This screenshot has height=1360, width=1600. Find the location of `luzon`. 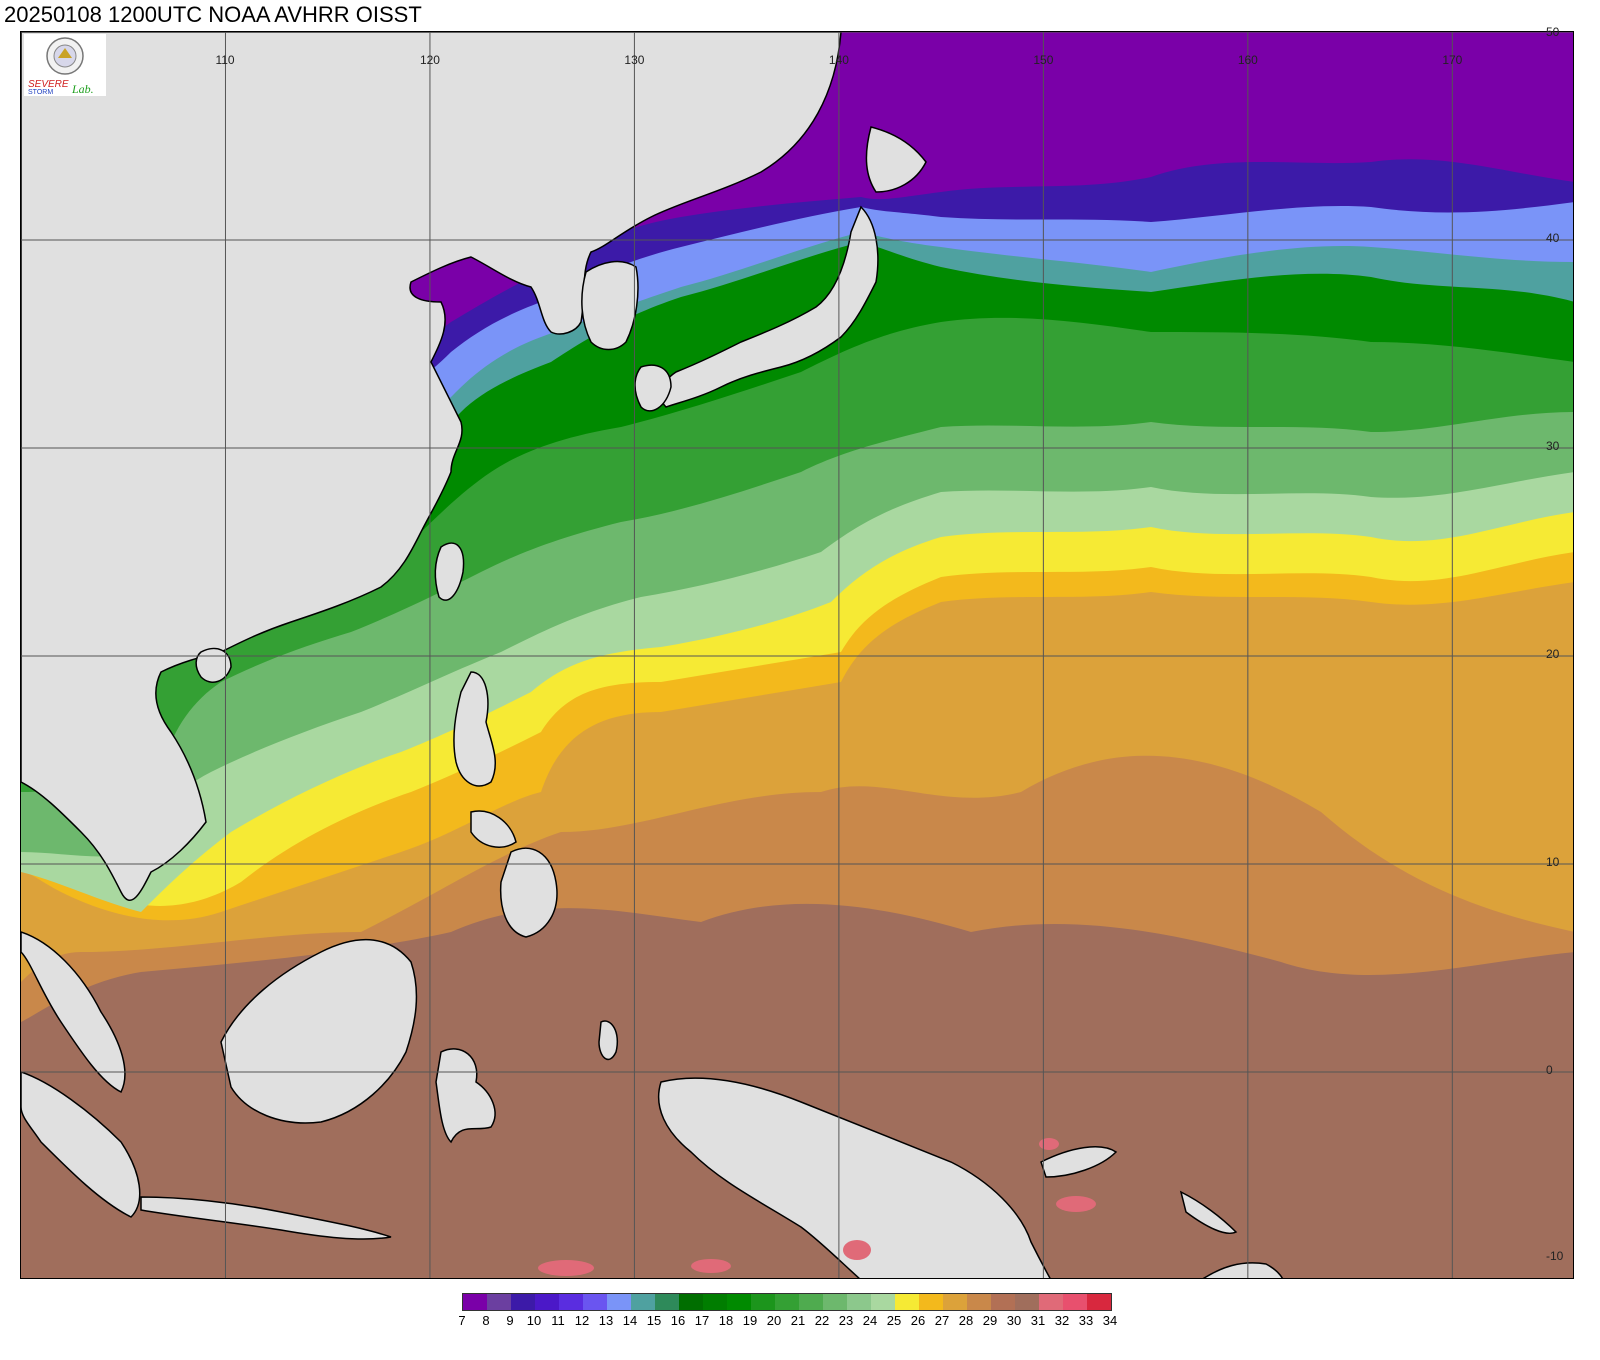

luzon is located at coordinates (475, 729).